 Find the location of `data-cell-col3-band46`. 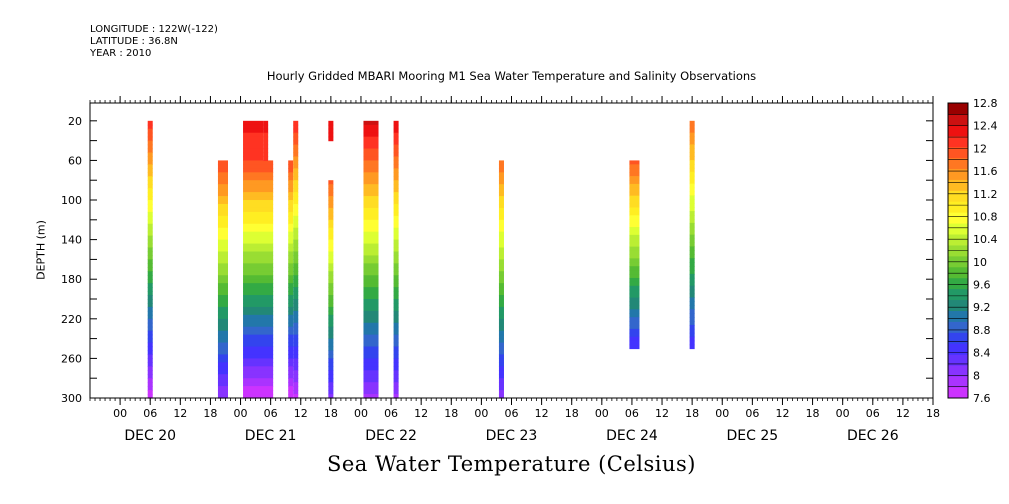

data-cell-col3-band46 is located at coordinates (258, 345).